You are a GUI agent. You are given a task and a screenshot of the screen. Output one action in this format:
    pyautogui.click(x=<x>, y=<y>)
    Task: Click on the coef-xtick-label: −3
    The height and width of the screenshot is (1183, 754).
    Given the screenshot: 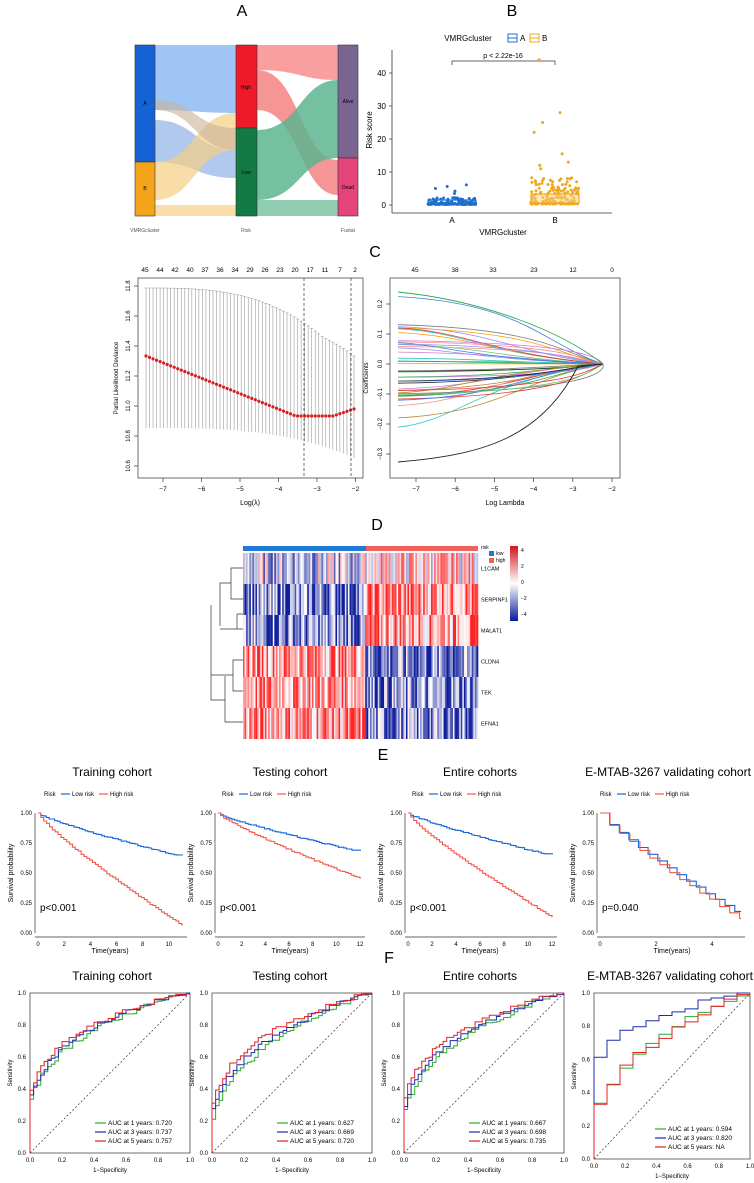 What is the action you would take?
    pyautogui.click(x=573, y=489)
    